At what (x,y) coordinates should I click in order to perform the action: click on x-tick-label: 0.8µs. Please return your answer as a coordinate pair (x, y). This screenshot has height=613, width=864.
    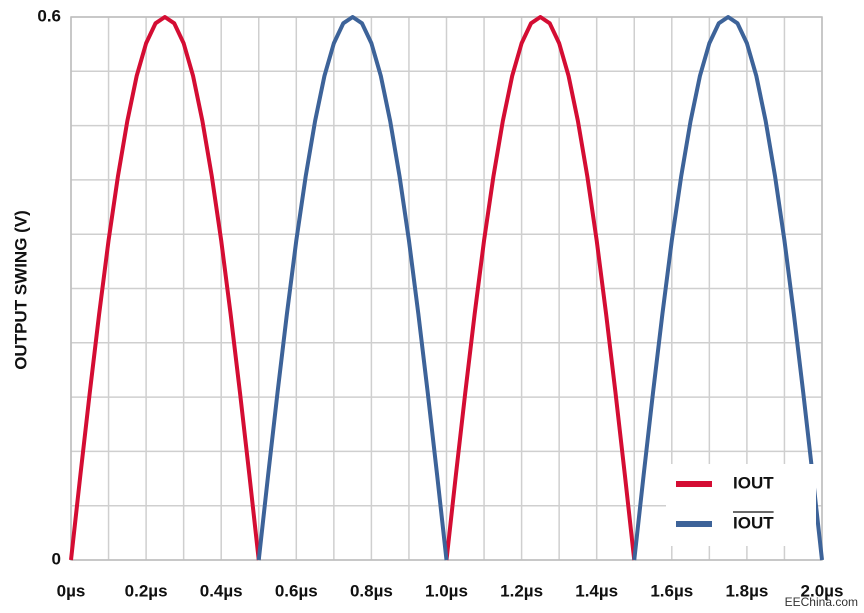
    Looking at the image, I should click on (371, 590).